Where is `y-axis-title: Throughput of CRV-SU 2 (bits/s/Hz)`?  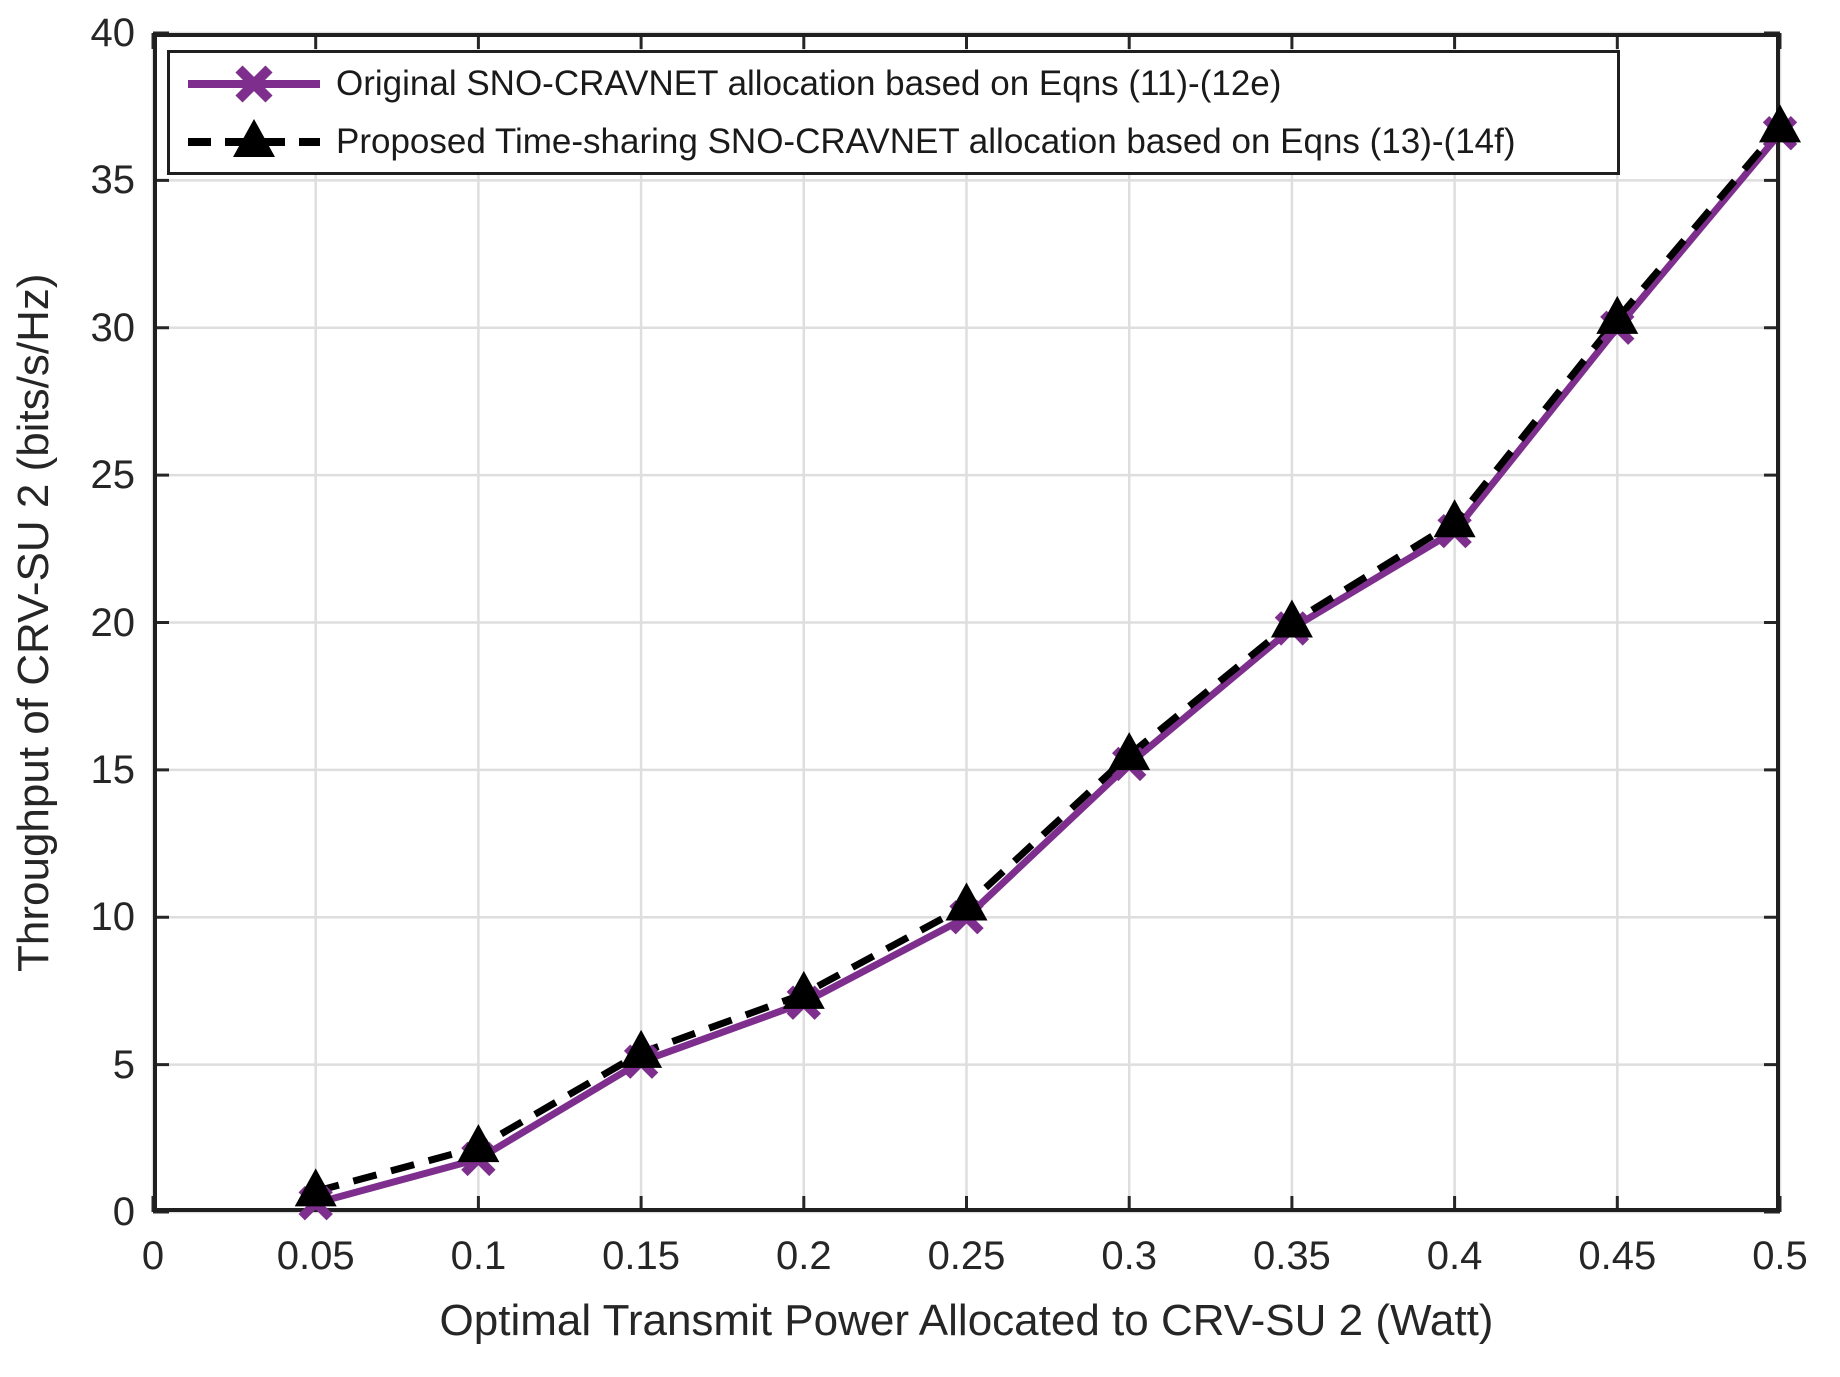
y-axis-title: Throughput of CRV-SU 2 (bits/s/Hz) is located at coordinates (33, 622).